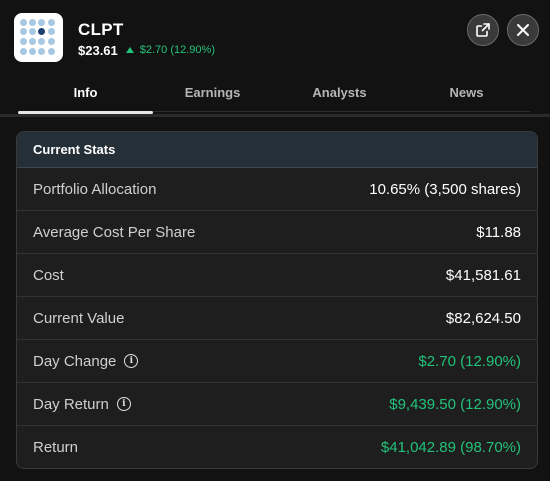  Describe the element at coordinates (455, 404) in the screenshot. I see `stat-value: $9,439.50 (12.90%)` at that location.